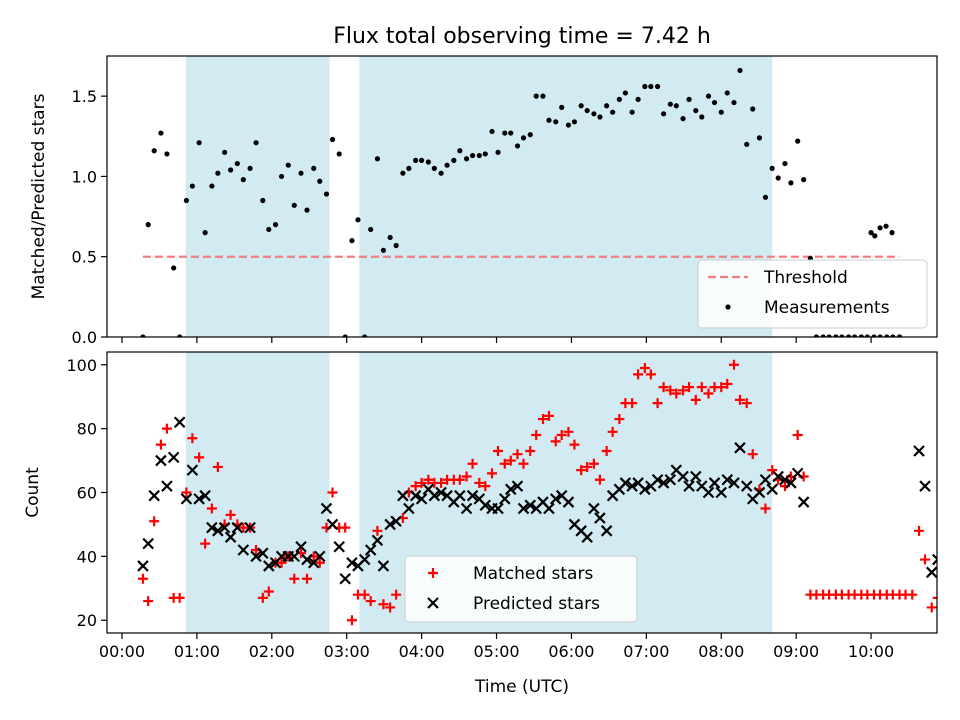 This screenshot has width=960, height=720. I want to click on y-tick-label: 1.0, so click(84, 176).